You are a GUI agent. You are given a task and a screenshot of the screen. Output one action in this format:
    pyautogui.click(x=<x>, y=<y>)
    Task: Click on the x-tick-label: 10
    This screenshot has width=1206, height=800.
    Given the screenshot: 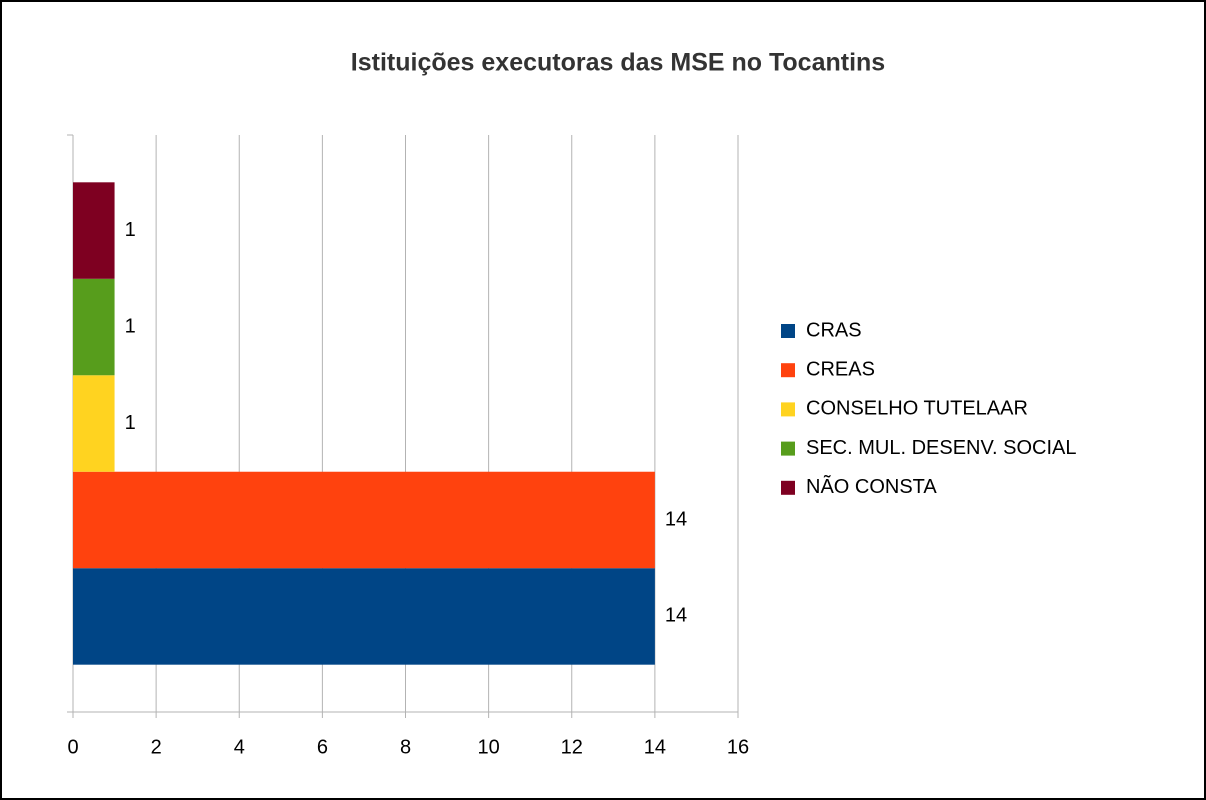 What is the action you would take?
    pyautogui.click(x=489, y=747)
    